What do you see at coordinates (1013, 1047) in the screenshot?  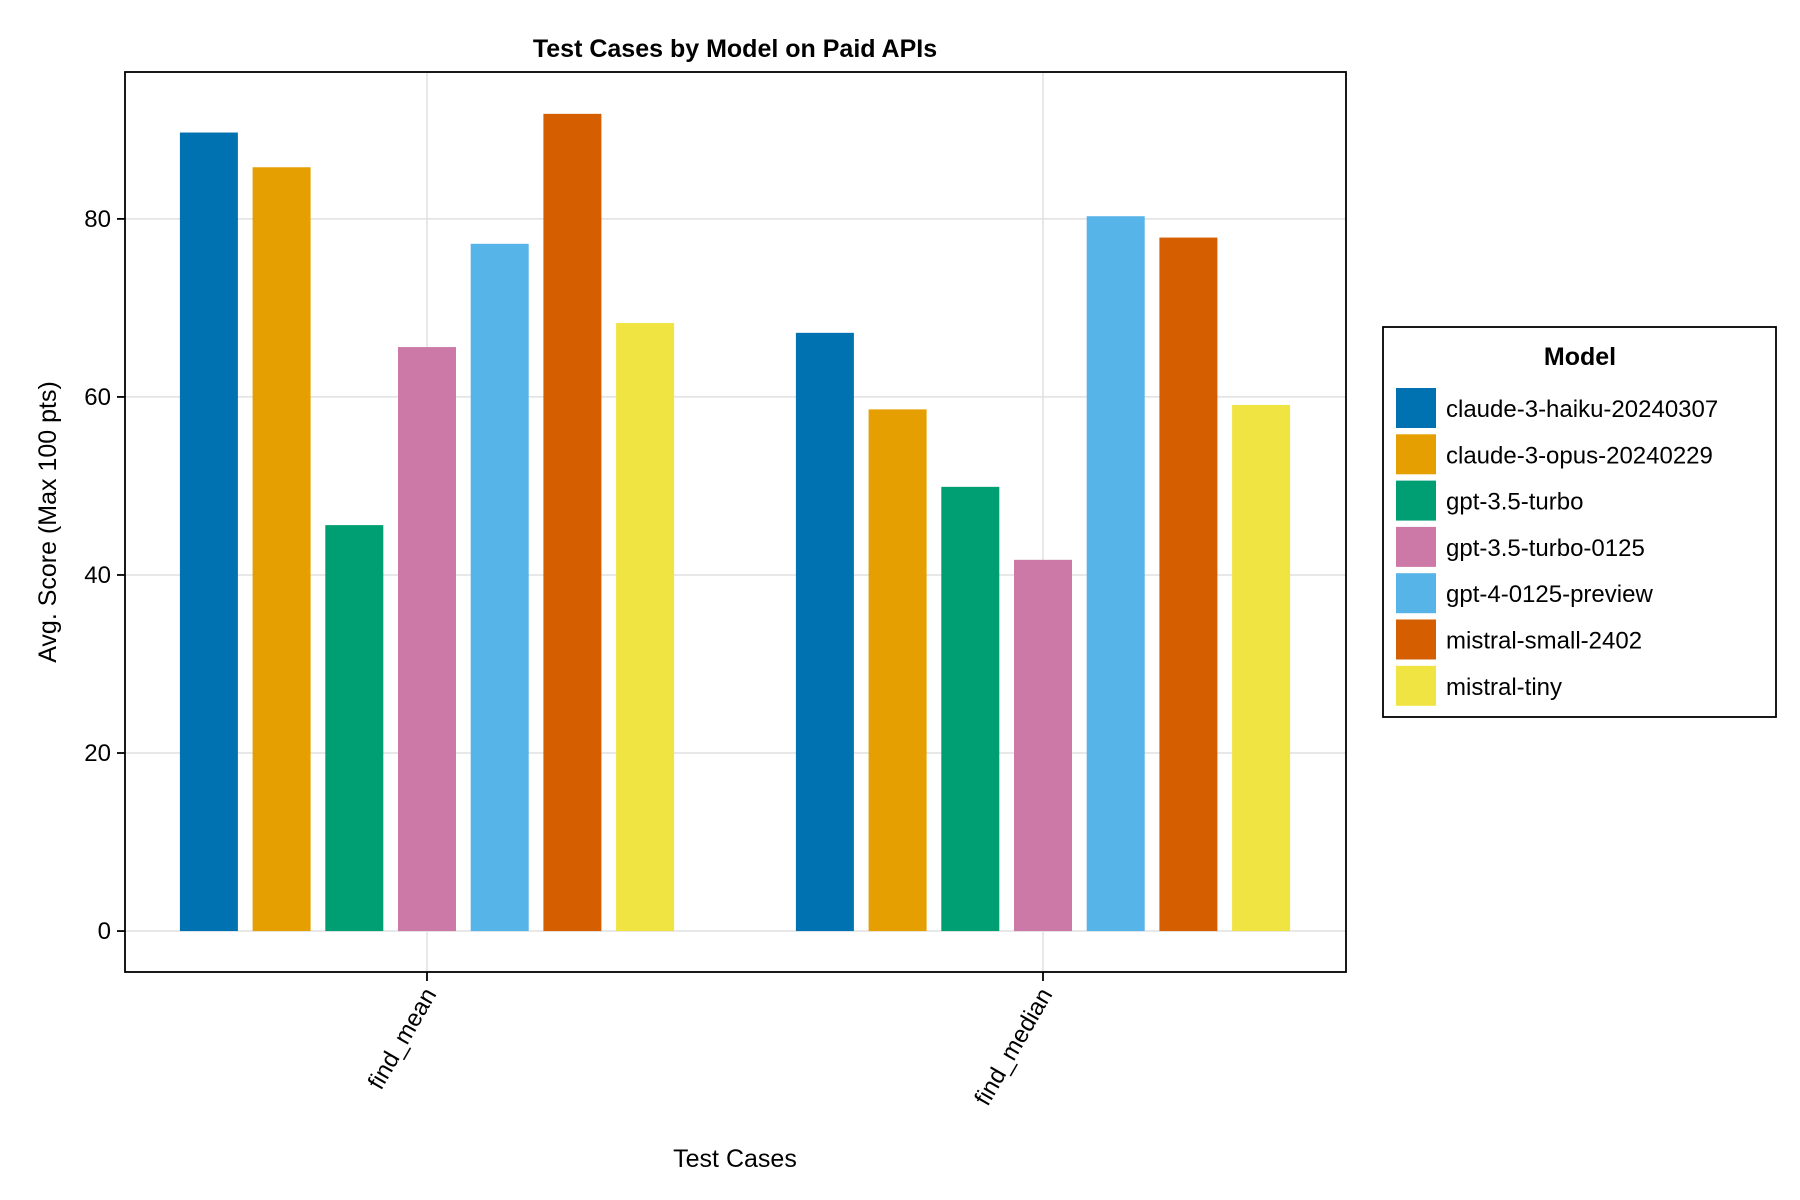 I see `x-tick-label: find_median` at bounding box center [1013, 1047].